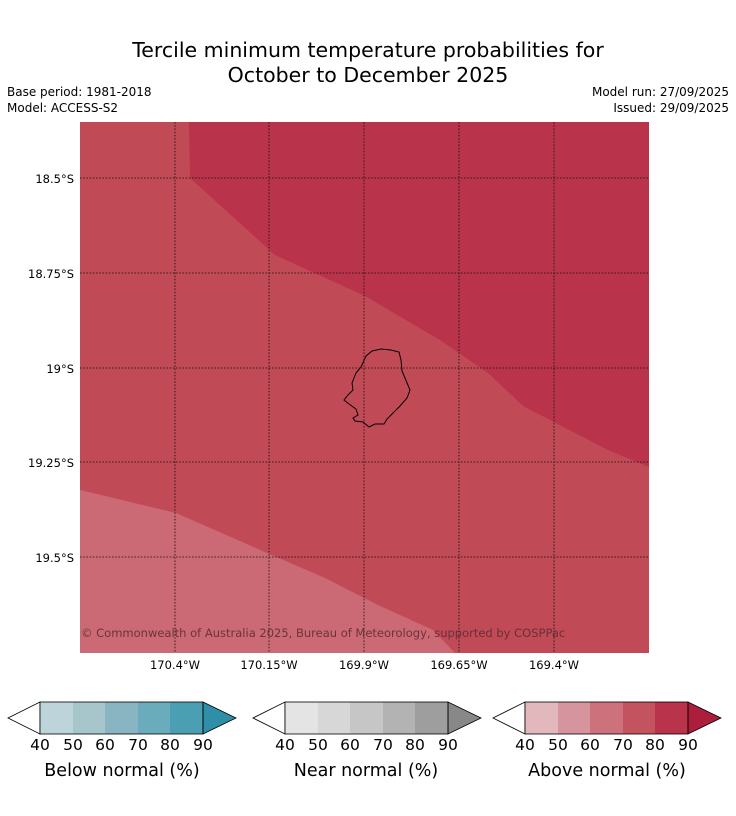 This screenshot has width=736, height=816. Describe the element at coordinates (368, 75) in the screenshot. I see `title-line-2: October to December 2025` at that location.